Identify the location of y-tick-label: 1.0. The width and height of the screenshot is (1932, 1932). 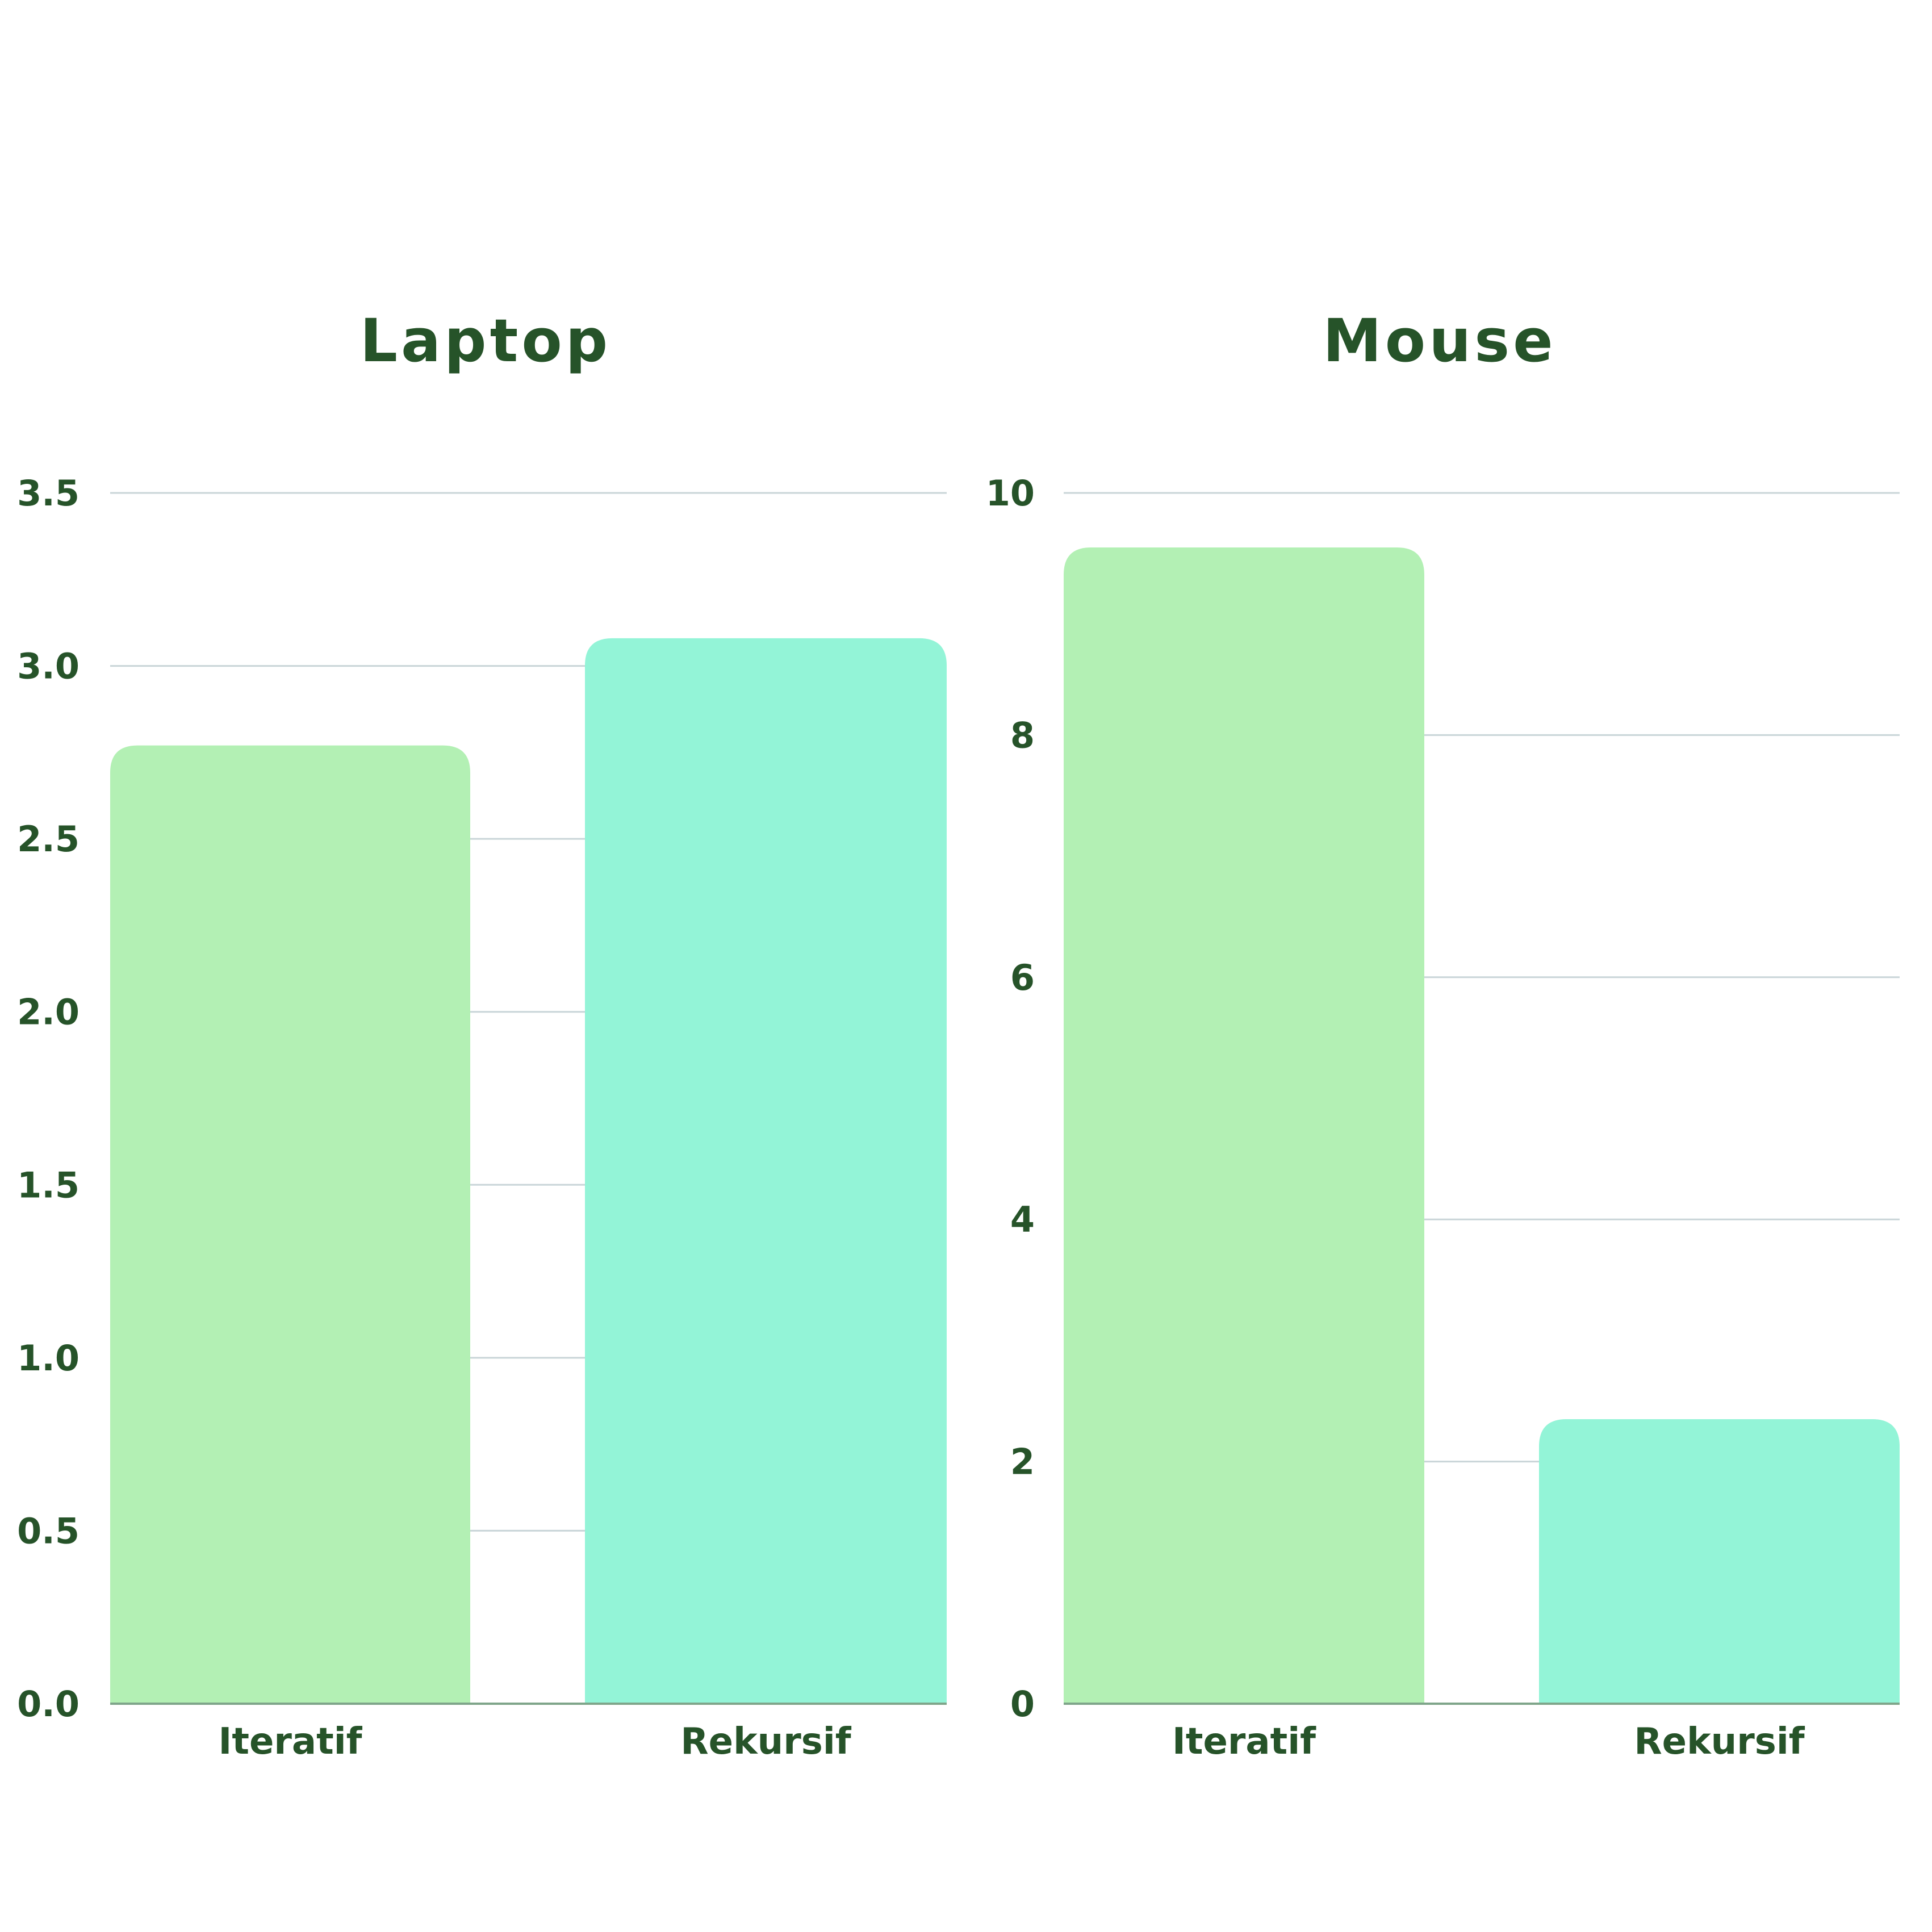
(48, 1358).